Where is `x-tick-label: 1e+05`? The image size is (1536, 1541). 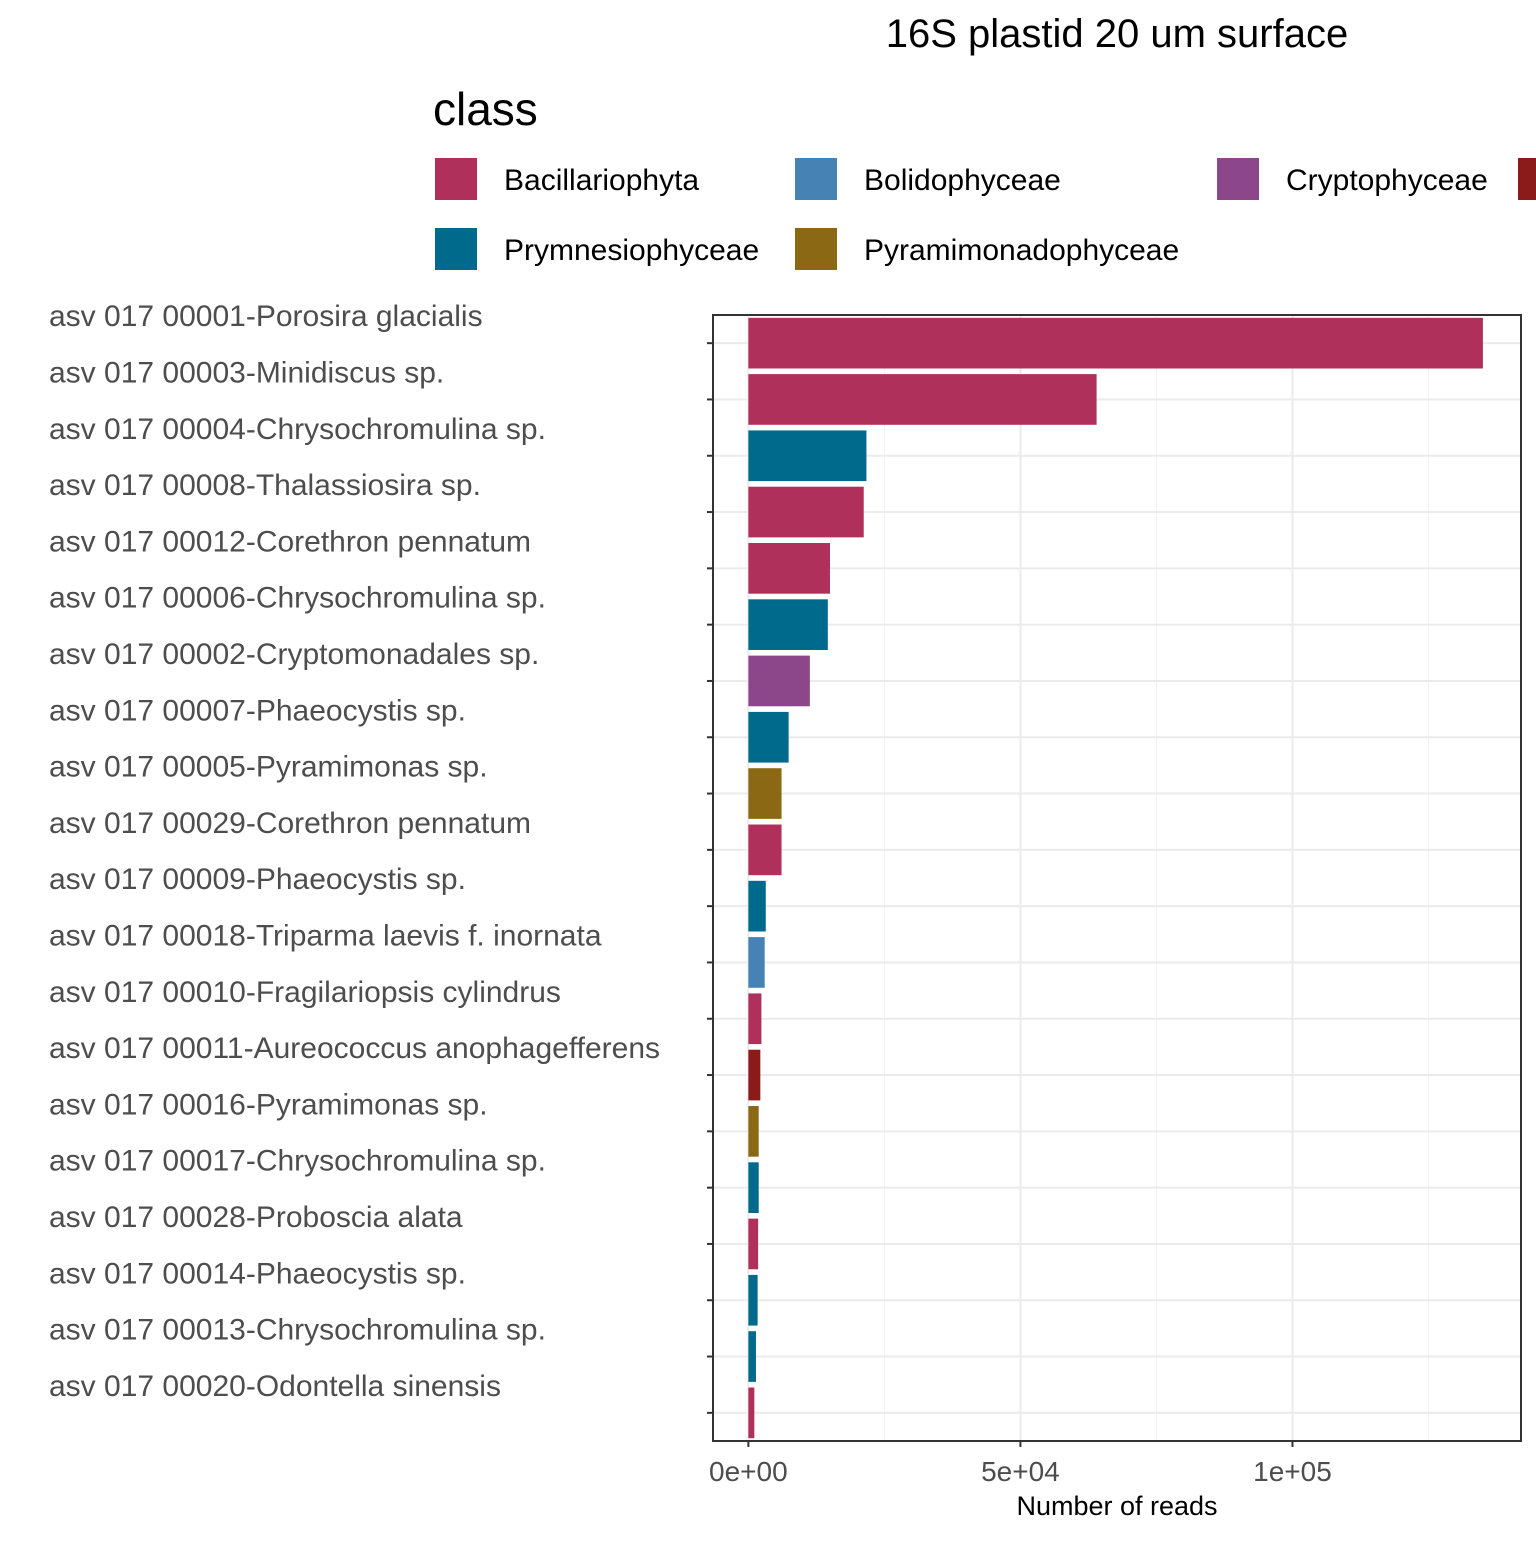
x-tick-label: 1e+05 is located at coordinates (1292, 1471).